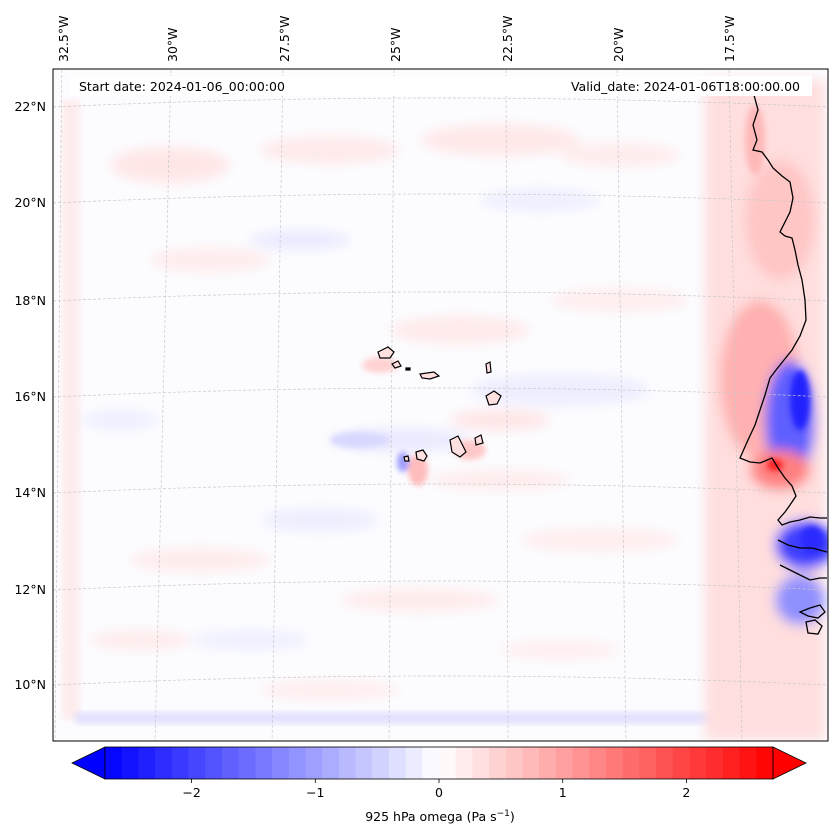  What do you see at coordinates (458, 446) in the screenshot?
I see `island-santiago` at bounding box center [458, 446].